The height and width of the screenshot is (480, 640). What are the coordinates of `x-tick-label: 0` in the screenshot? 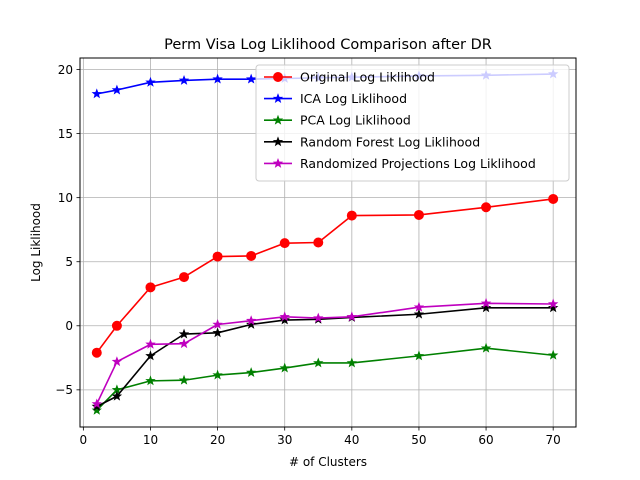 It's located at (84, 440).